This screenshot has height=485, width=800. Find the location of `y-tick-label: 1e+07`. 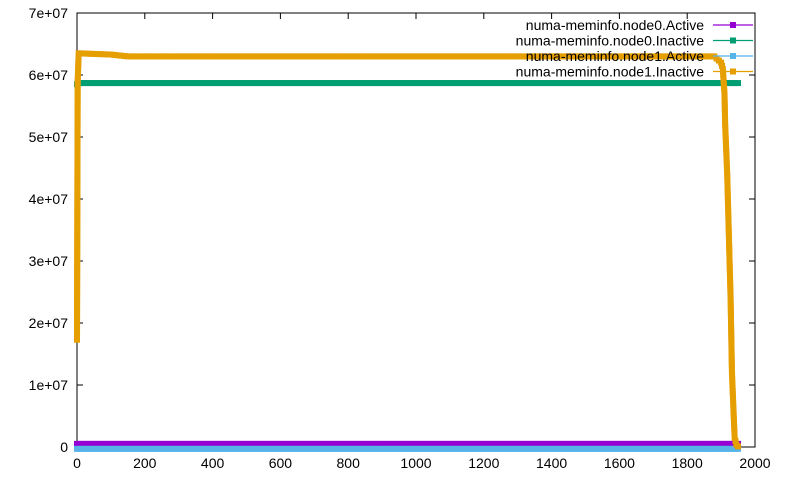

y-tick-label: 1e+07 is located at coordinates (49, 385).